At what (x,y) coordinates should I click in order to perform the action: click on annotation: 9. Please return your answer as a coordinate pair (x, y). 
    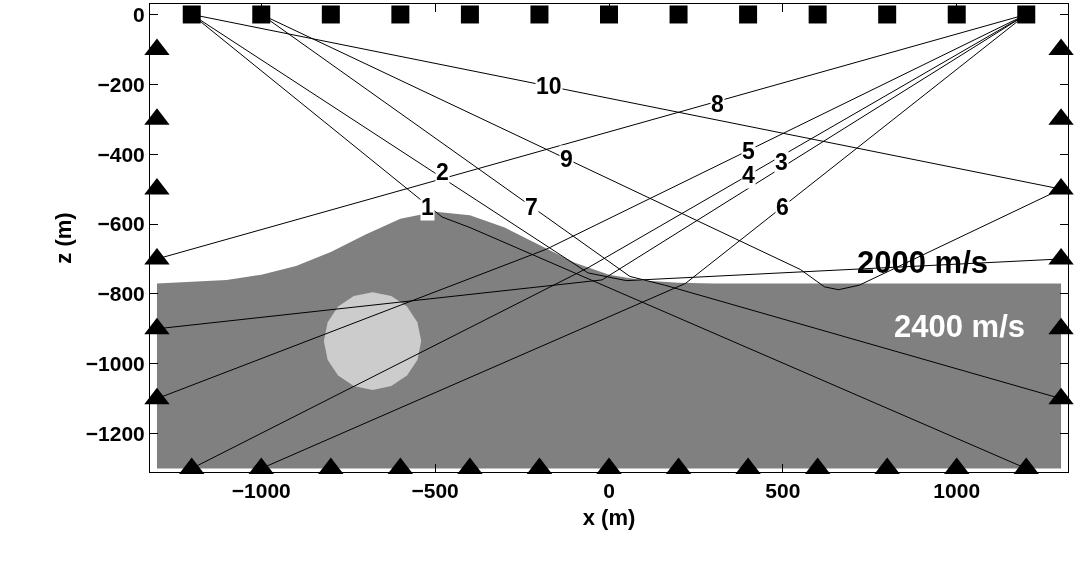
    Looking at the image, I should click on (566, 159).